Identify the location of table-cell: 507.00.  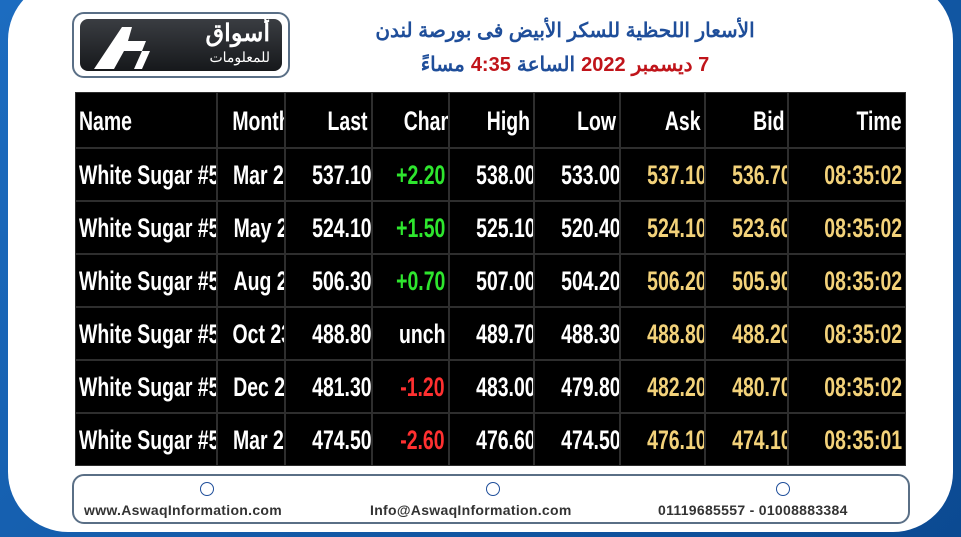
(491, 280).